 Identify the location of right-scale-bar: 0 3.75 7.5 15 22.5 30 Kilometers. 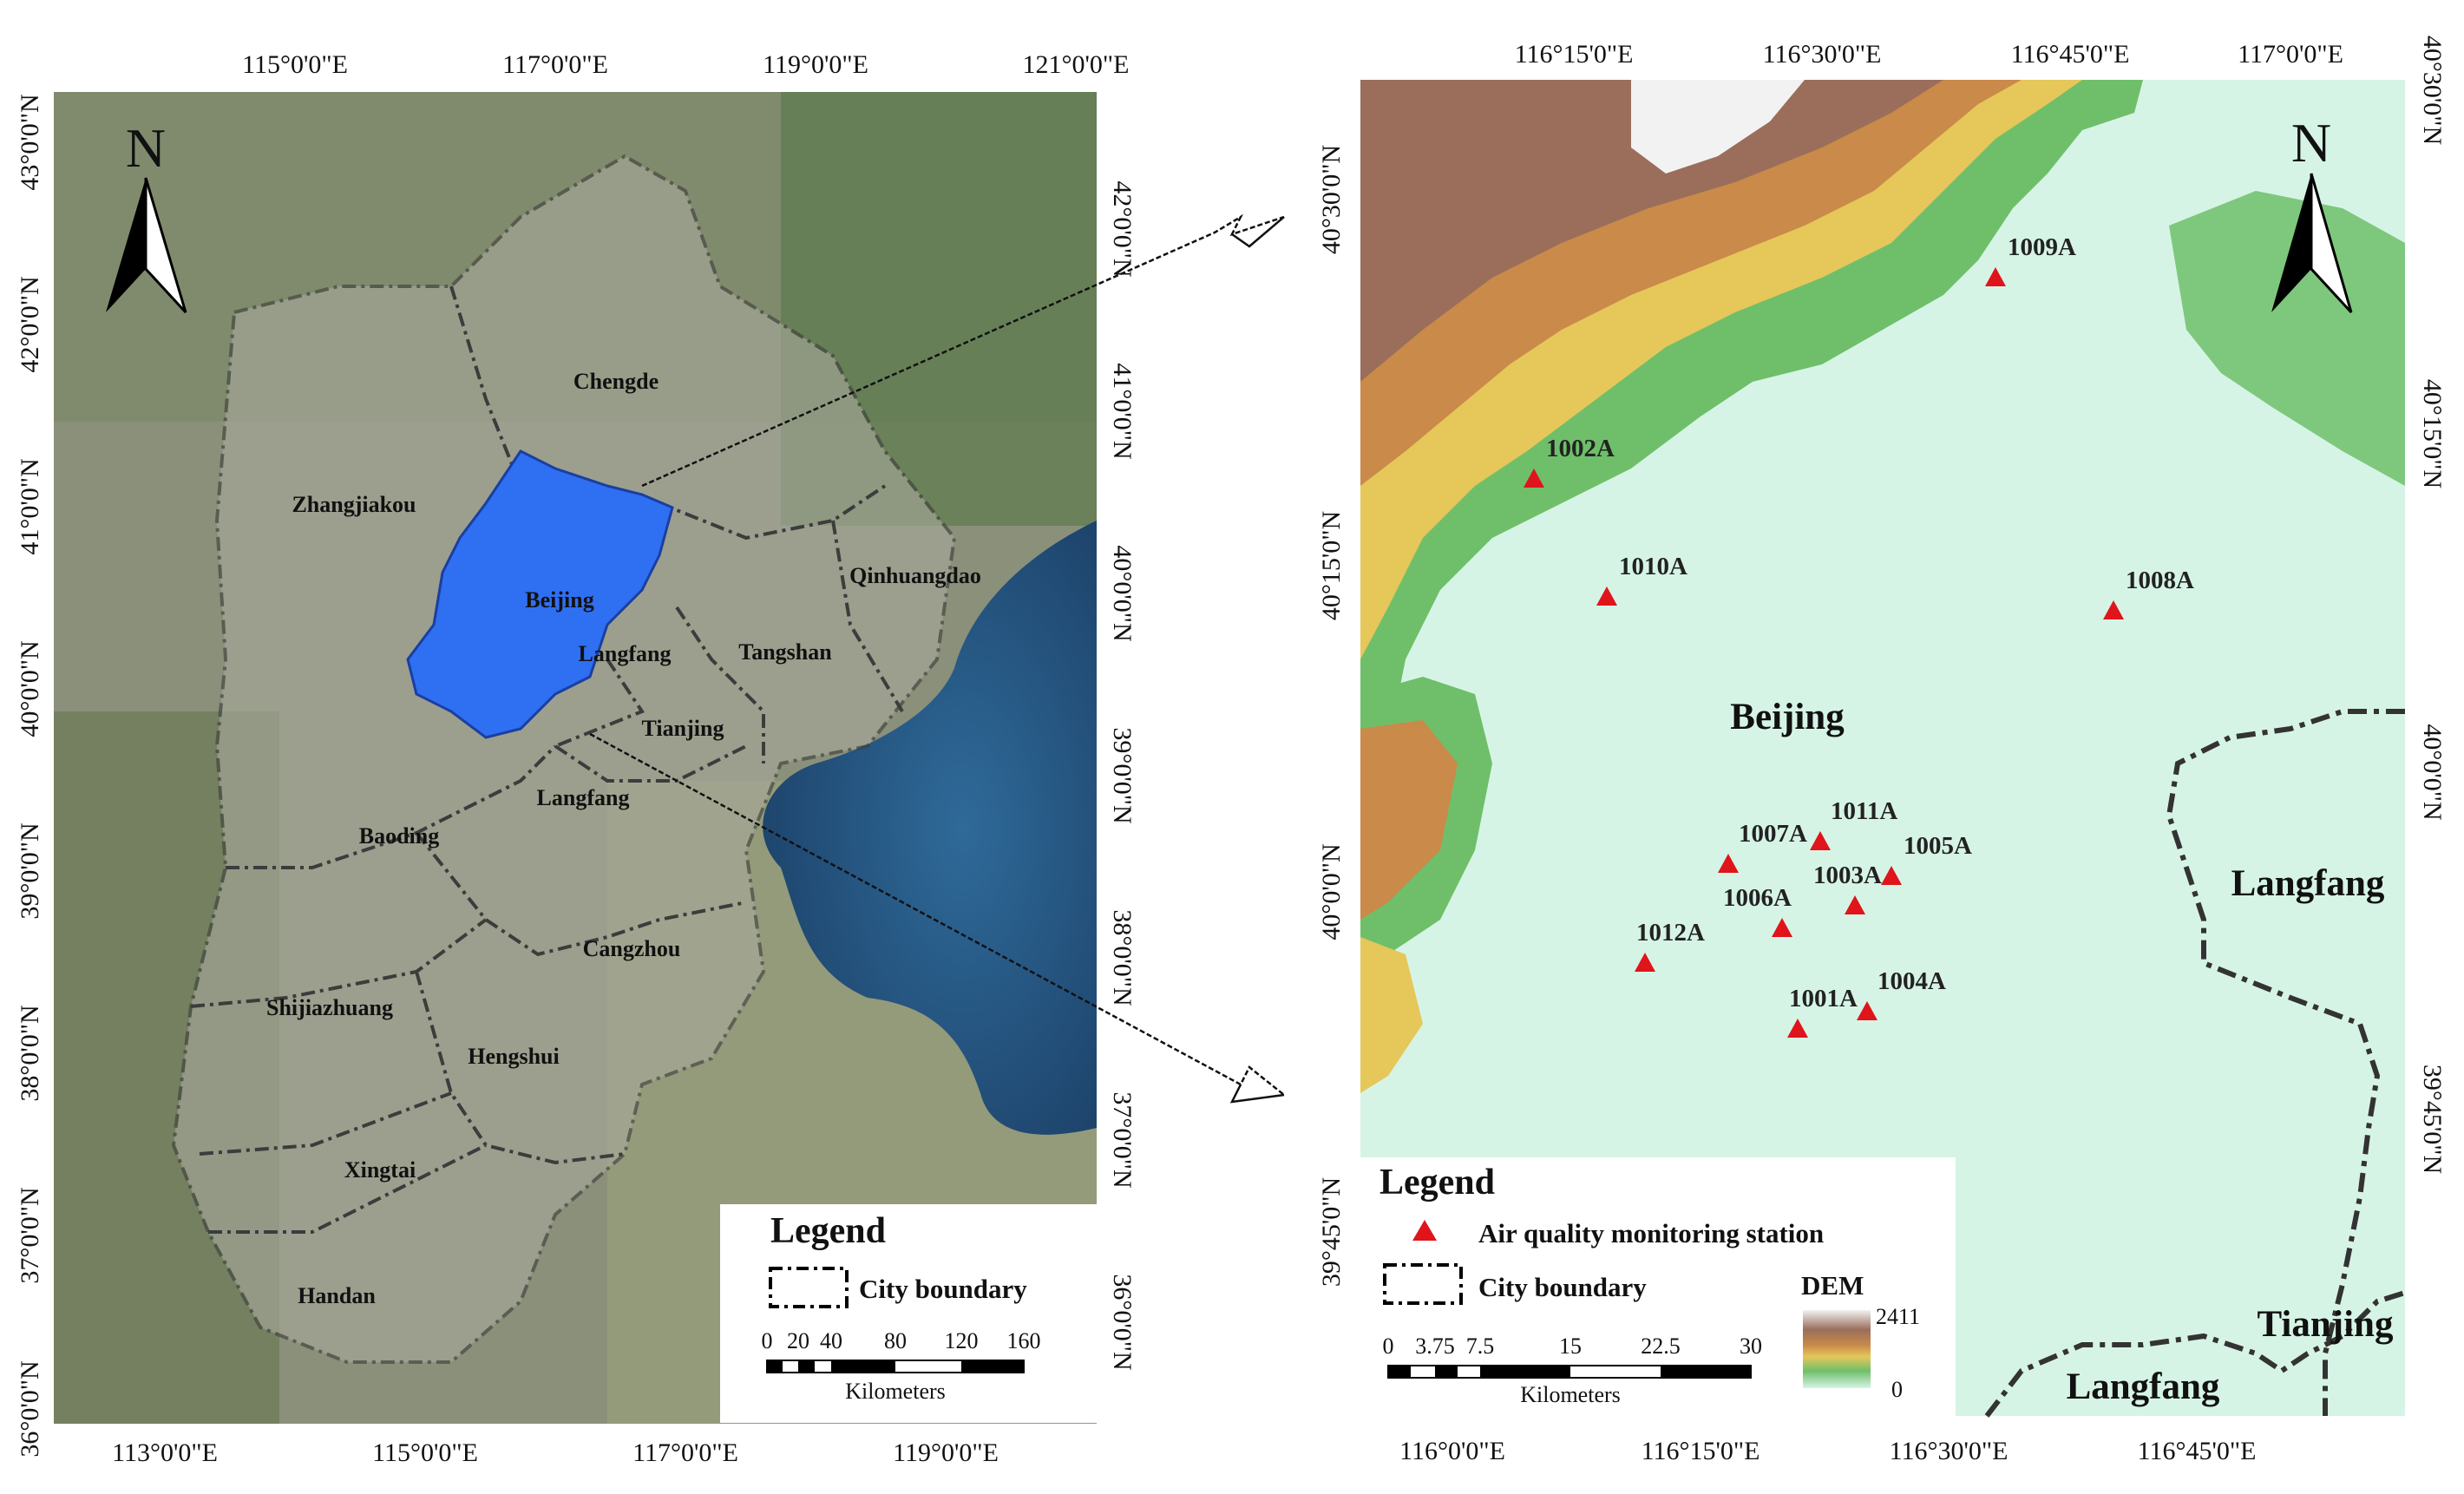
(1573, 1370).